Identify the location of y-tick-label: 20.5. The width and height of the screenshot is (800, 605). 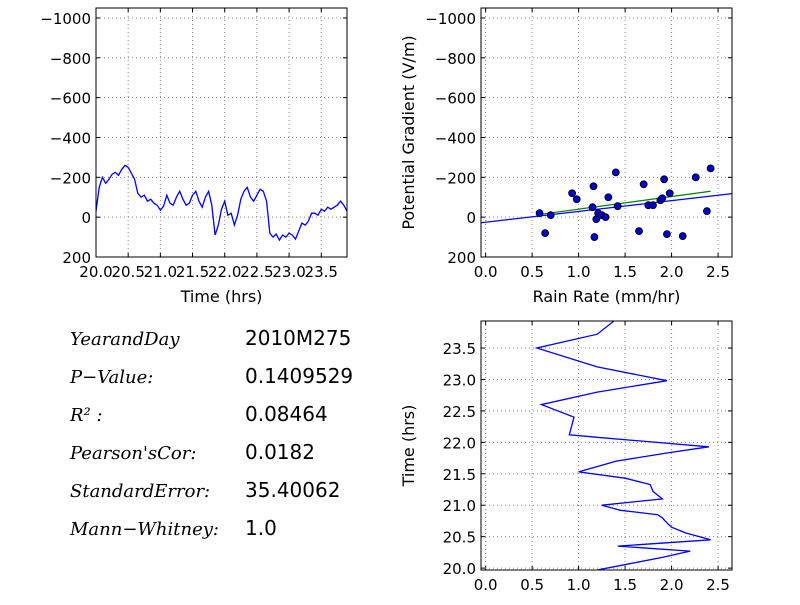
(459, 538).